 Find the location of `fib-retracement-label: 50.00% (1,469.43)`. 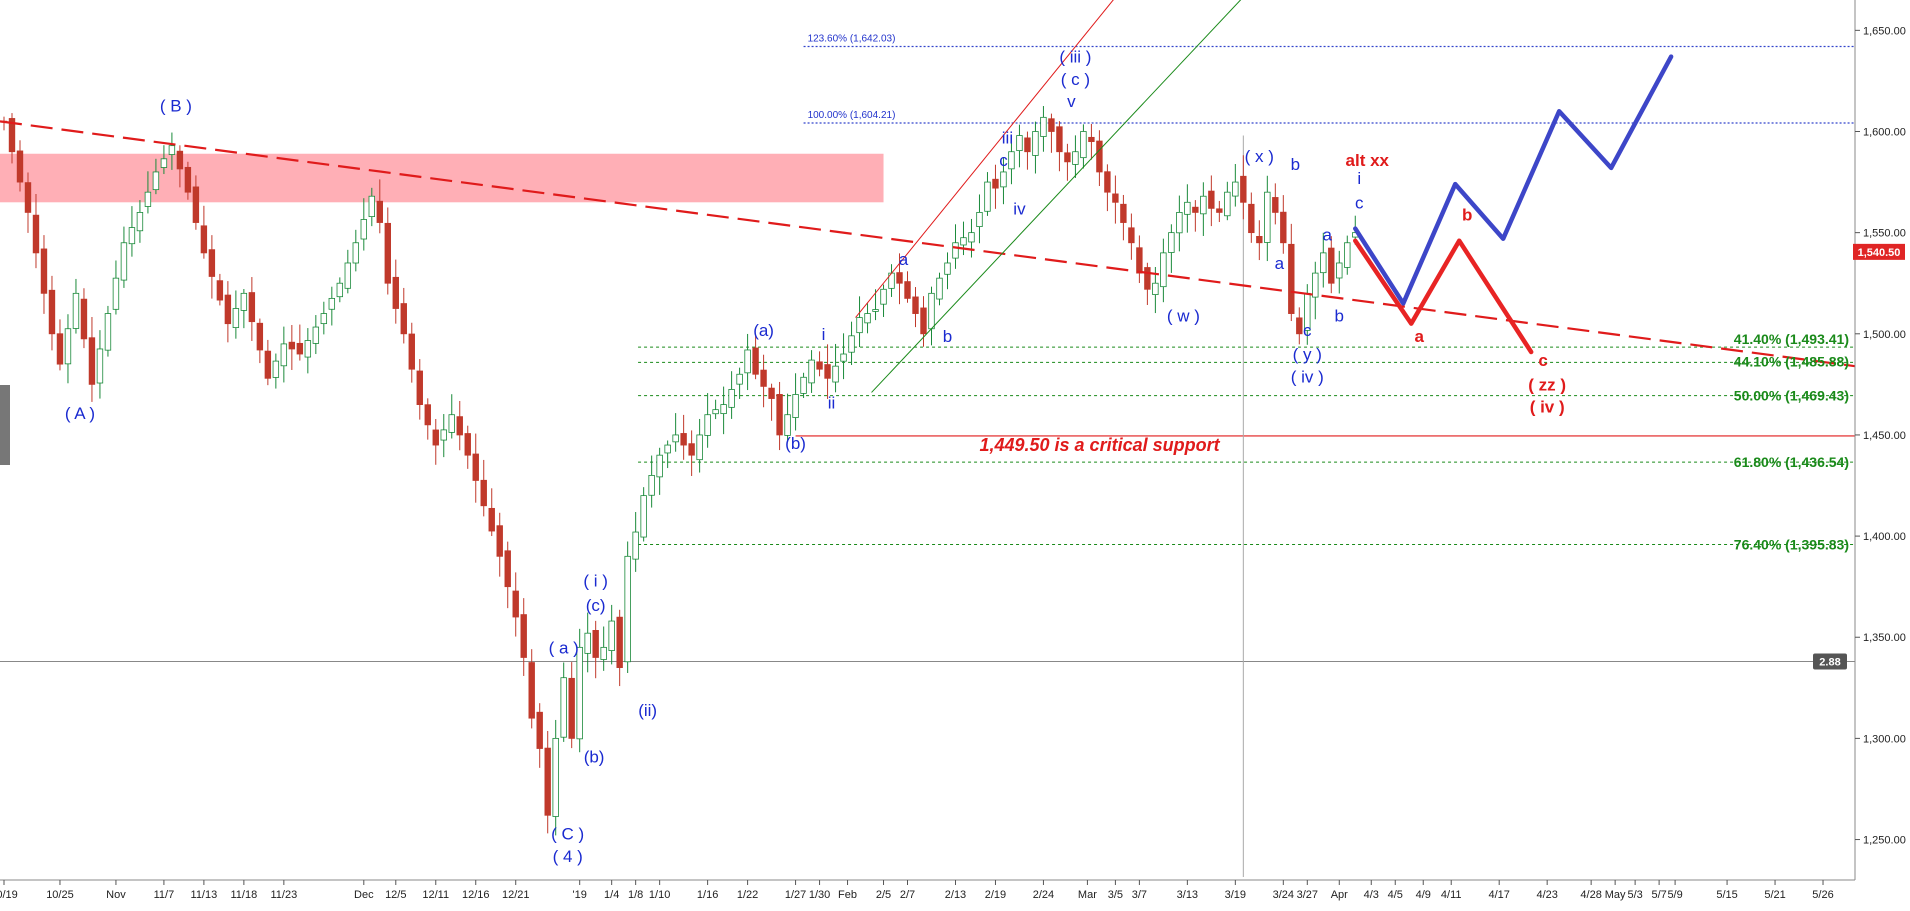

fib-retracement-label: 50.00% (1,469.43) is located at coordinates (1791, 396).